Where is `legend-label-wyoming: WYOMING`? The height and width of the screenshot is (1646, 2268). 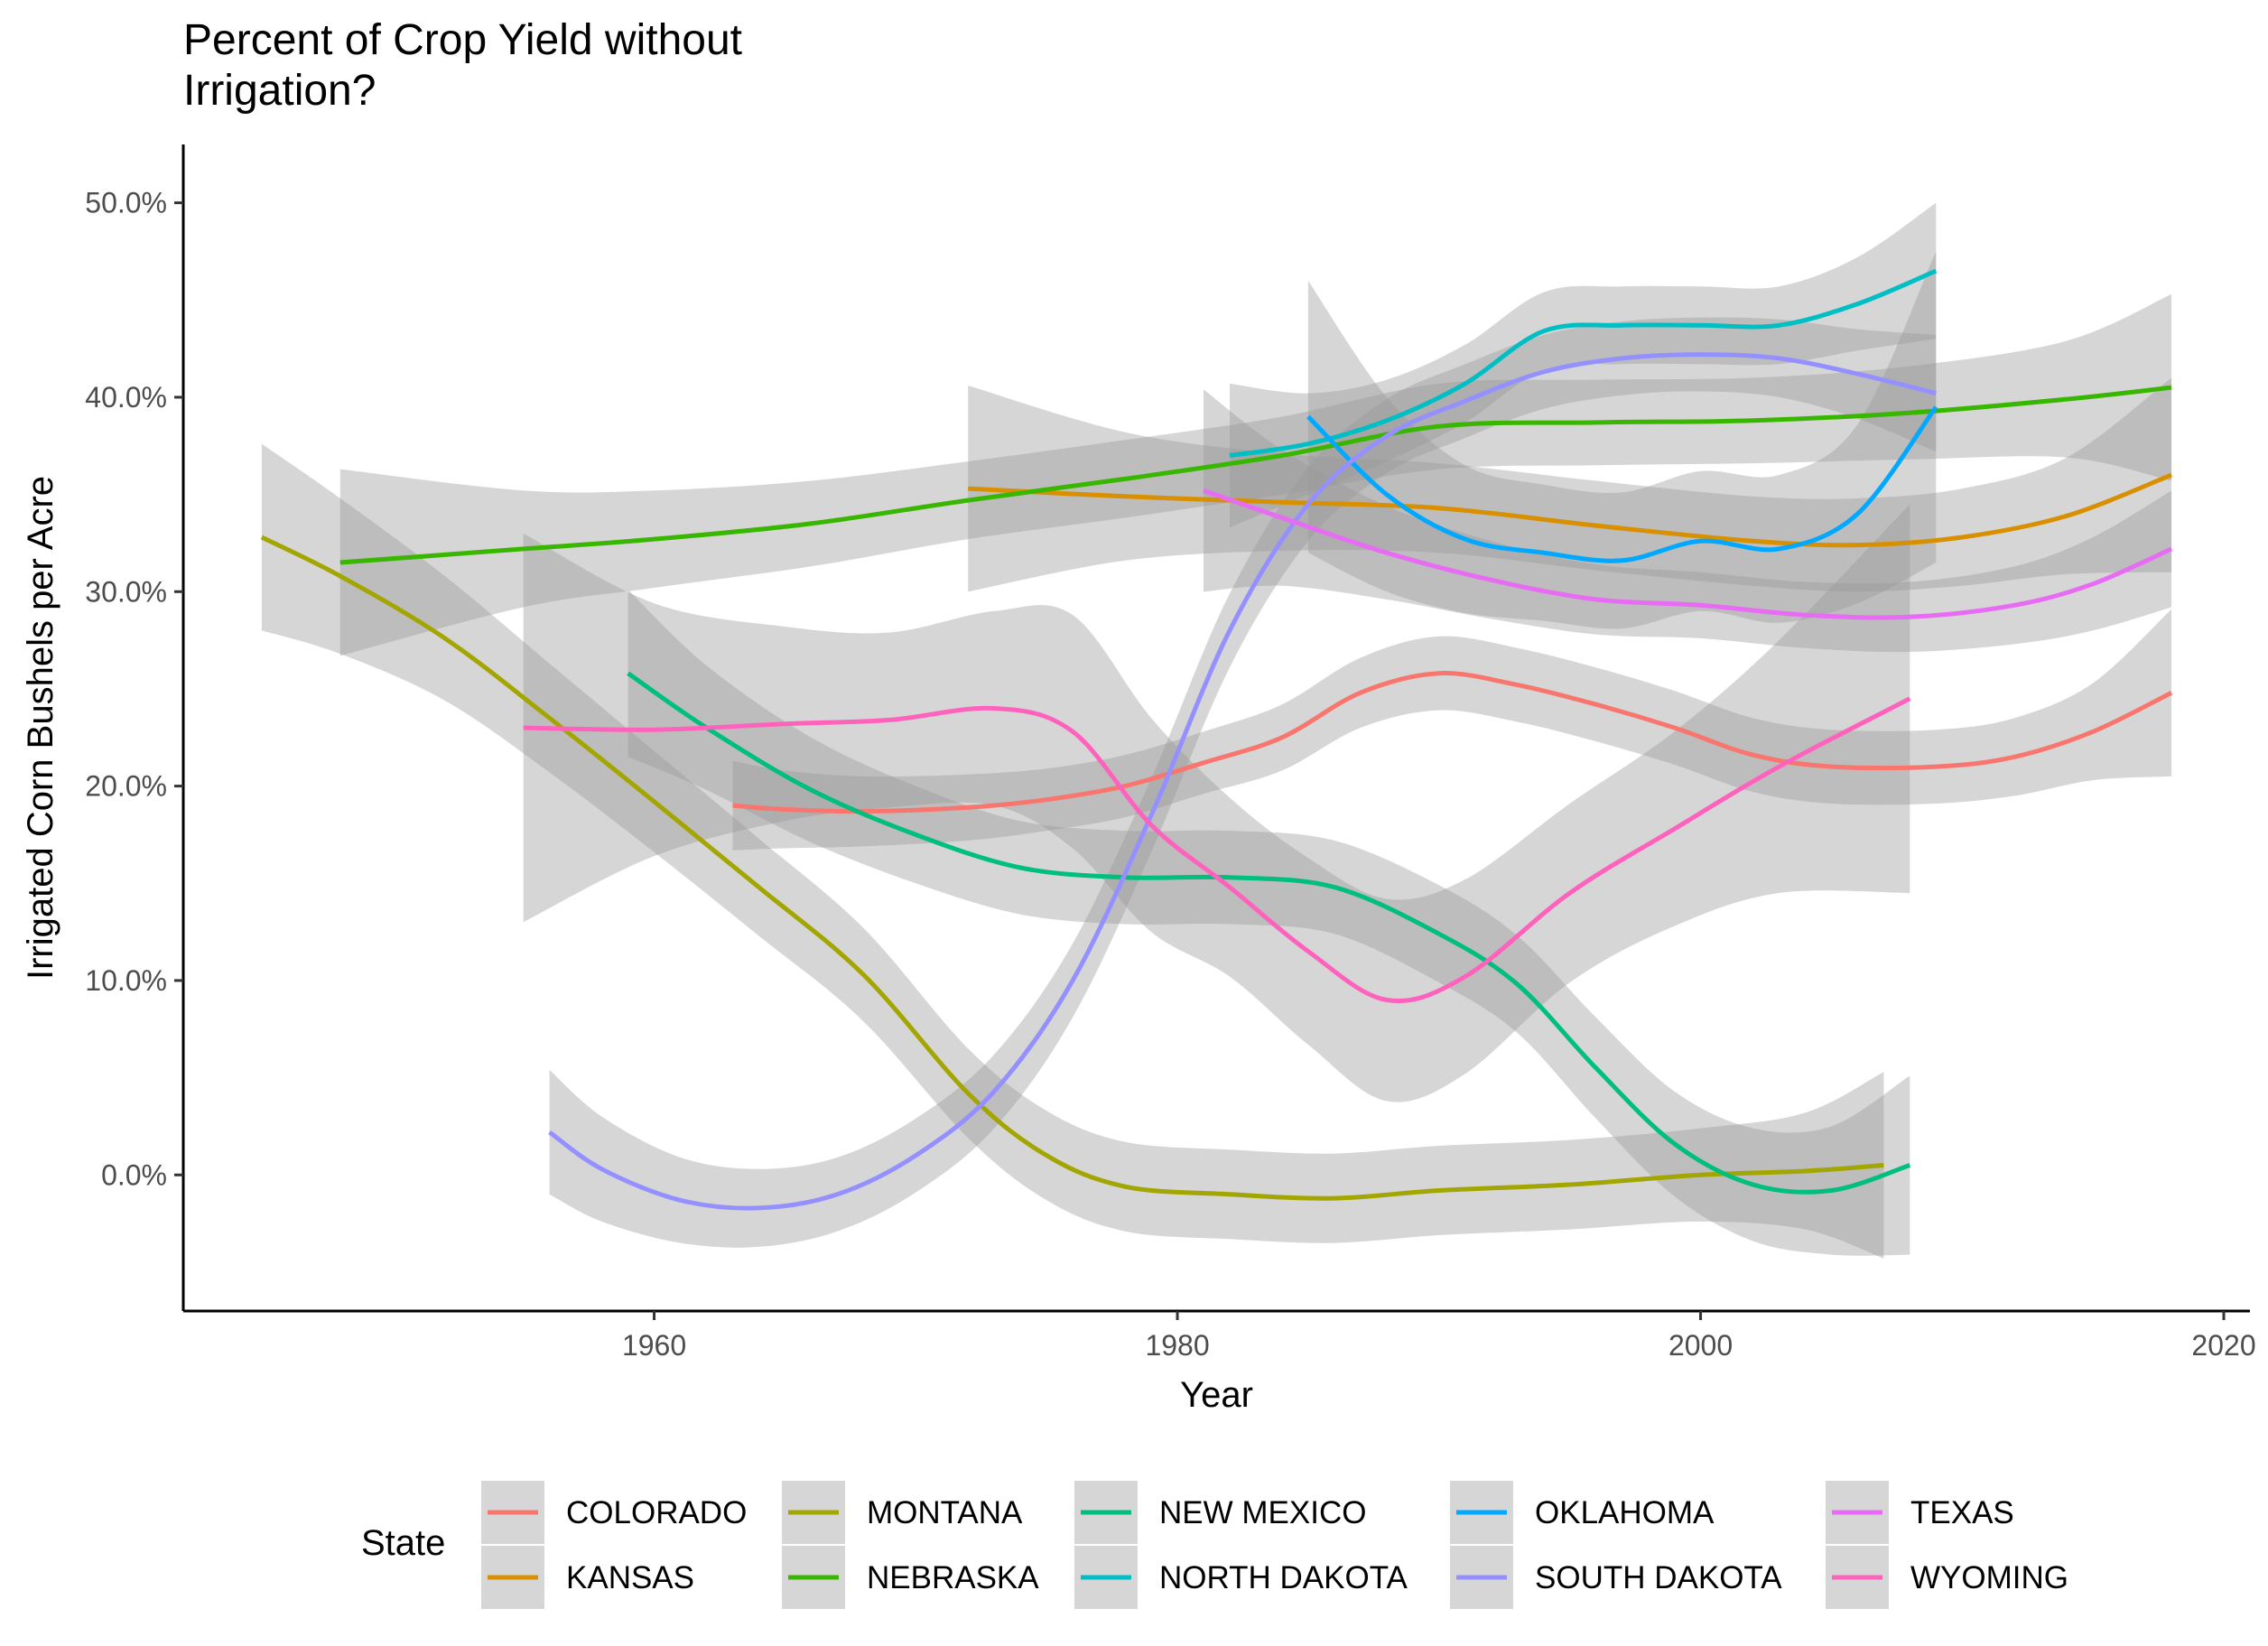
legend-label-wyoming: WYOMING is located at coordinates (1989, 1578).